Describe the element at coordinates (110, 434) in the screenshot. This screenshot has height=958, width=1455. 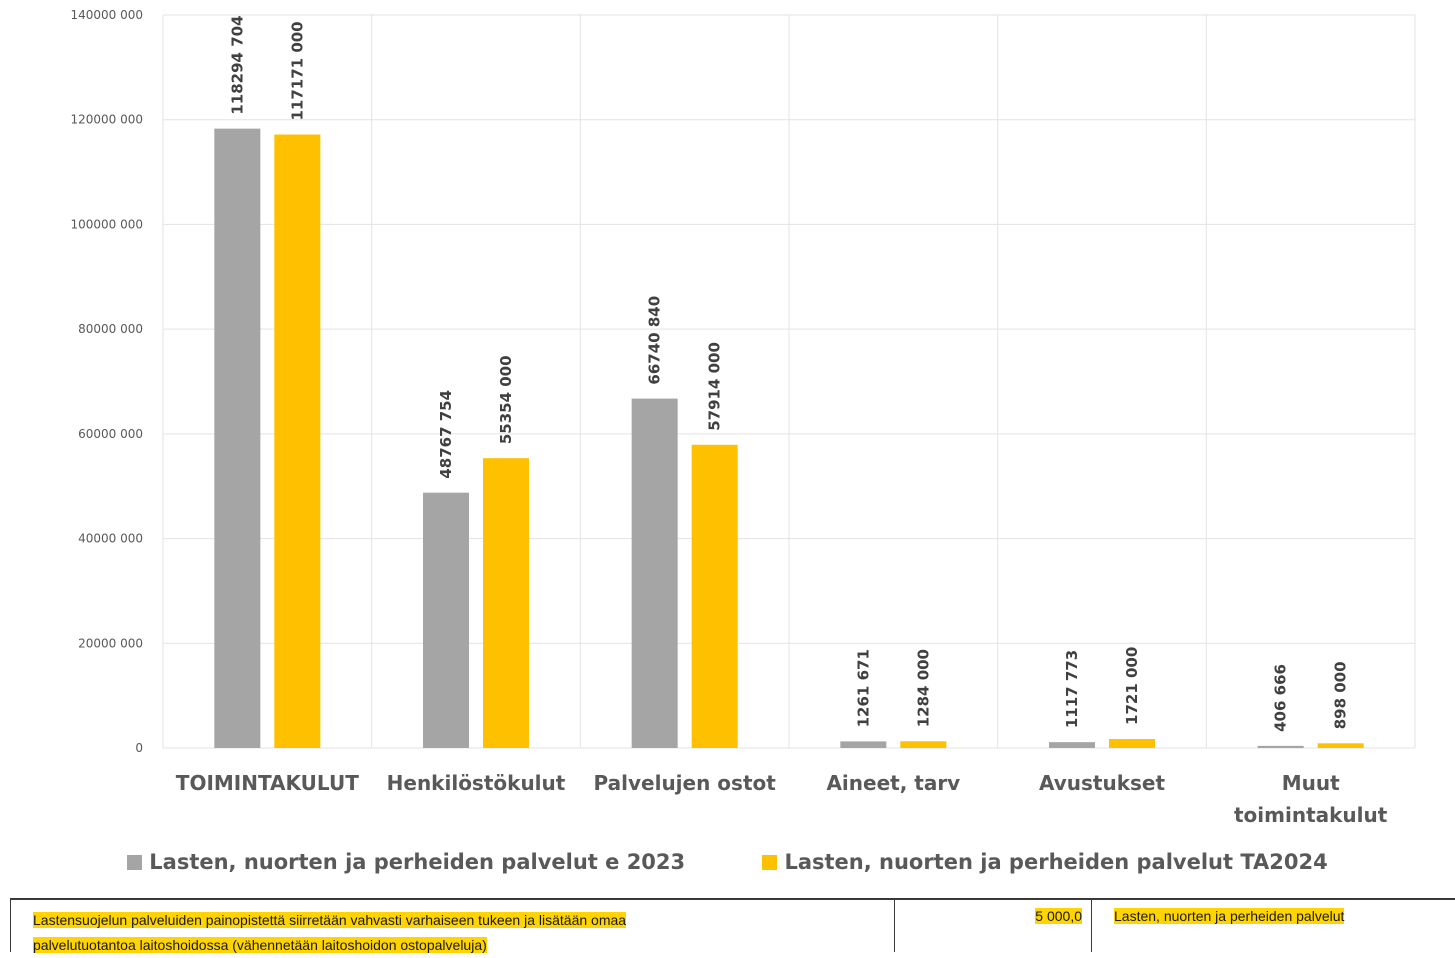
I see `y-tick-label: 60000 000` at that location.